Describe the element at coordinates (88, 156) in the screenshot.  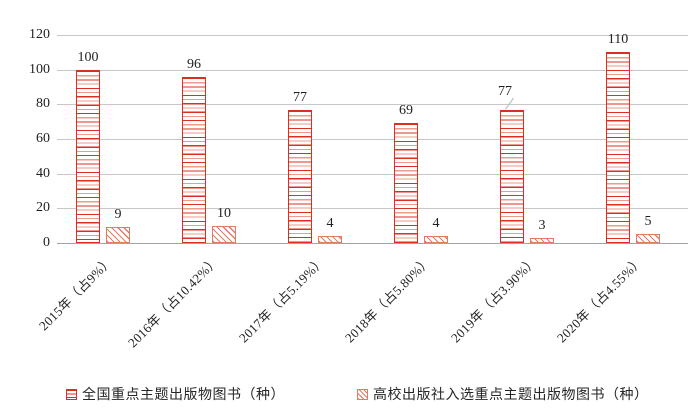
I see `bar-series0-2015年` at that location.